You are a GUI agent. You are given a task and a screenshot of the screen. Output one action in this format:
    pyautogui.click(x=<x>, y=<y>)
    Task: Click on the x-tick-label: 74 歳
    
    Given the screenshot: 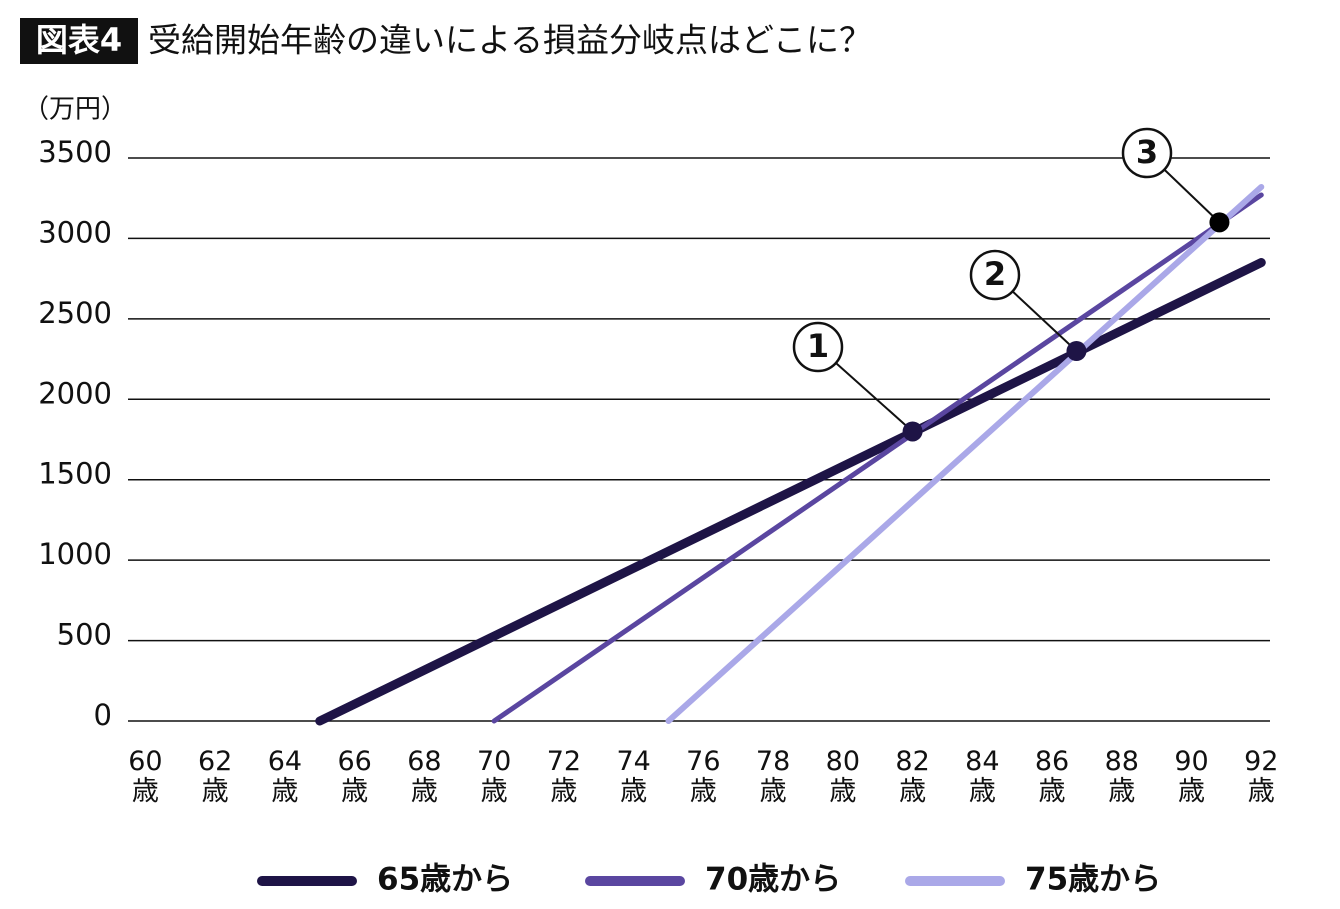 What is the action you would take?
    pyautogui.click(x=633, y=776)
    